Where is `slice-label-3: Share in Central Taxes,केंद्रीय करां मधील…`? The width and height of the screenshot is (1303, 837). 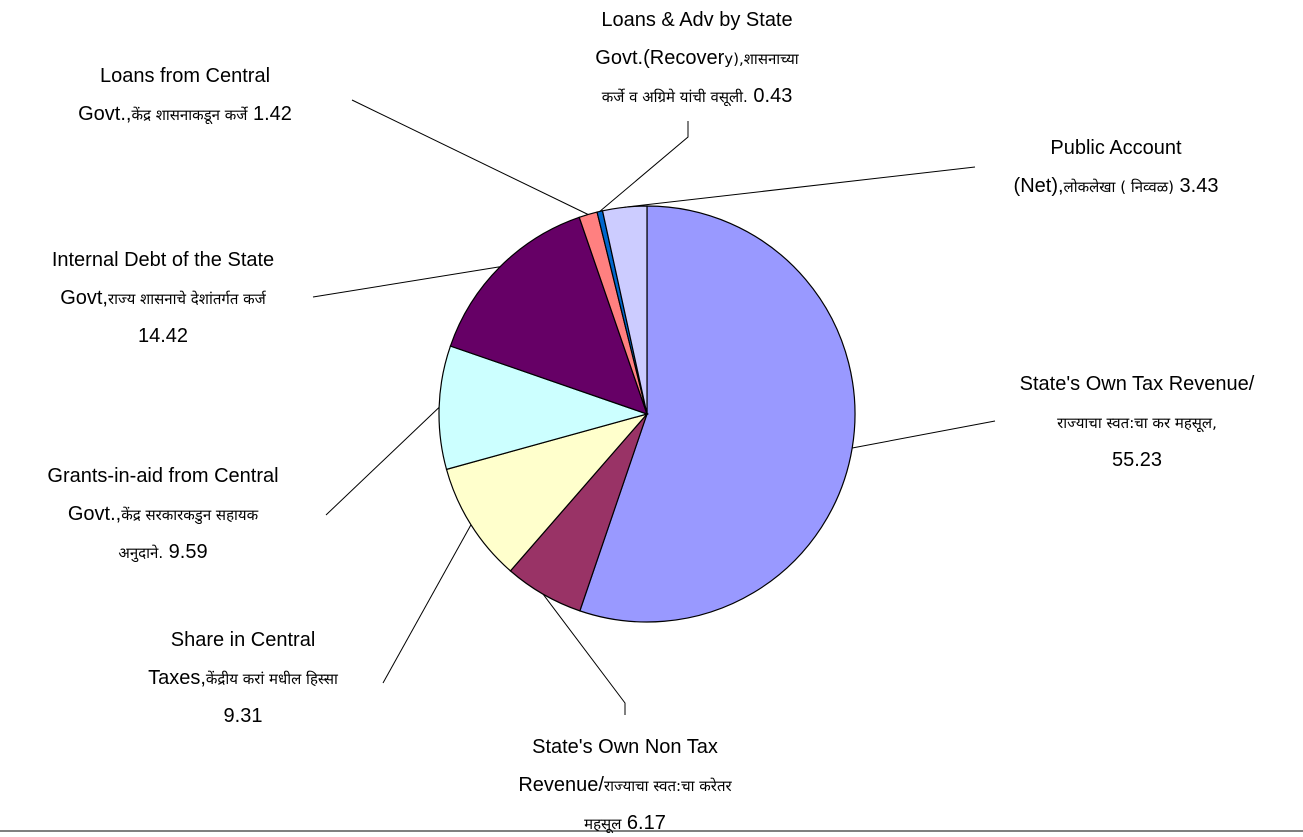
slice-label-3: Share in Central Taxes,केंद्रीय करां मधील… is located at coordinates (243, 678).